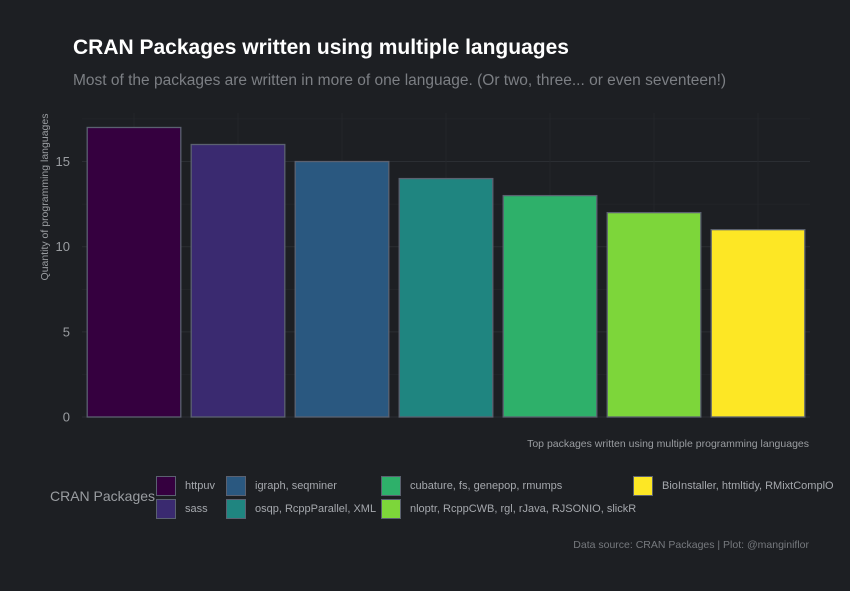  What do you see at coordinates (66, 417) in the screenshot?
I see `y-tick-label: 0` at bounding box center [66, 417].